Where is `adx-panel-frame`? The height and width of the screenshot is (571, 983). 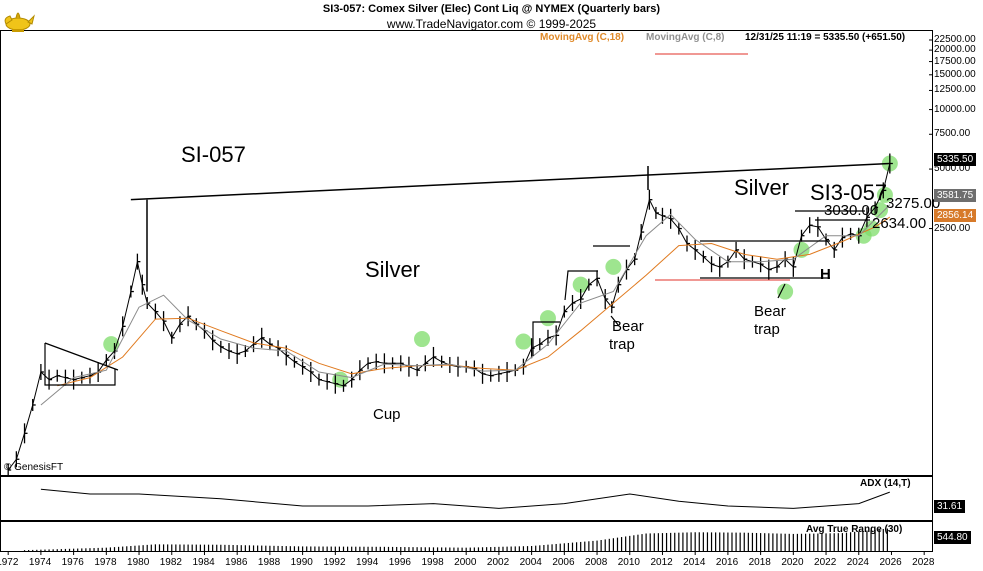
adx-panel-frame is located at coordinates (466, 498).